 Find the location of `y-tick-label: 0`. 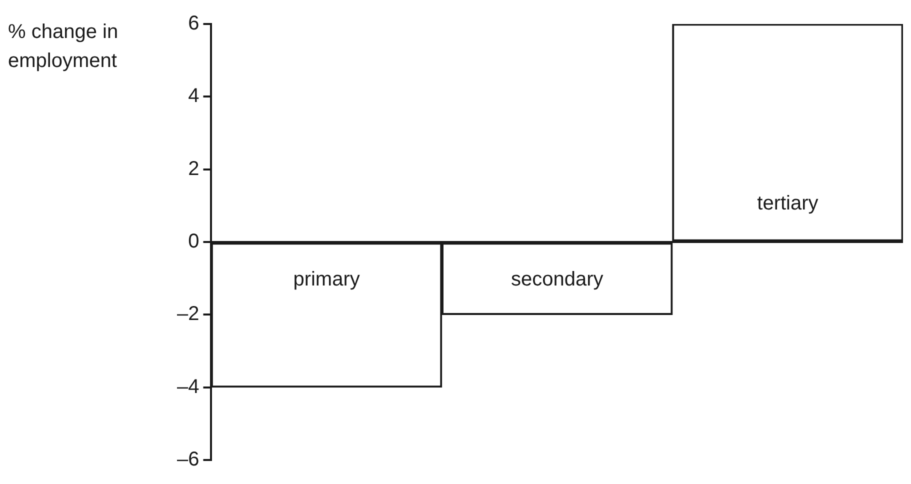

y-tick-label: 0 is located at coordinates (194, 241).